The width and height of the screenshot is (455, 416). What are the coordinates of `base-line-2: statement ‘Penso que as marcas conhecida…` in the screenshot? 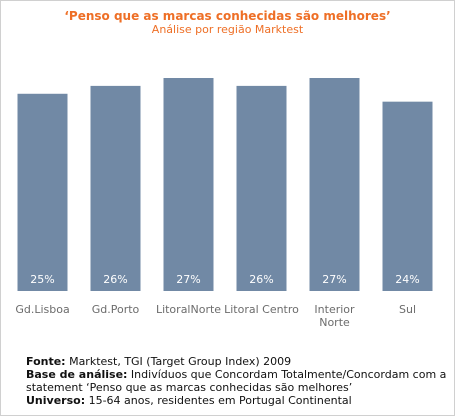 It's located at (189, 387).